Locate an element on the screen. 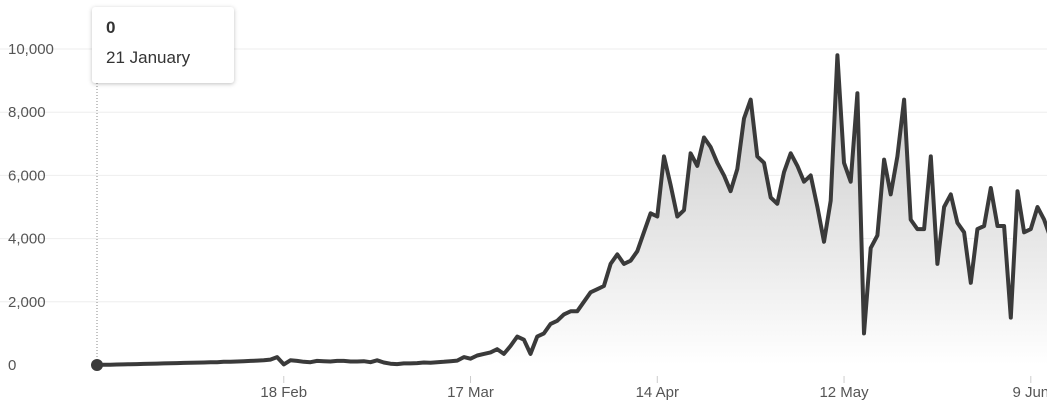  tooltip: 0 21 January is located at coordinates (163, 45).